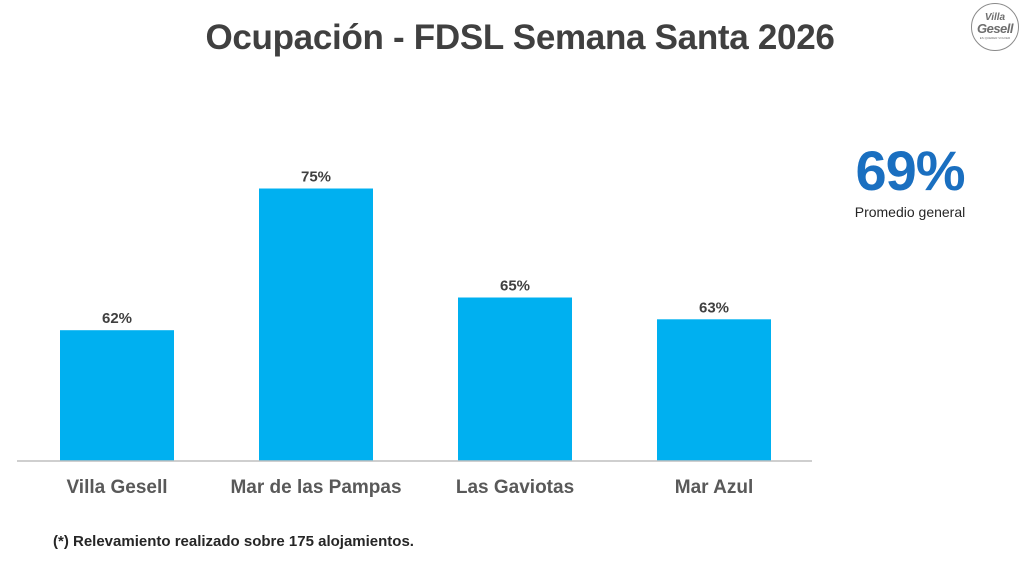 This screenshot has width=1024, height=570. What do you see at coordinates (316, 324) in the screenshot?
I see `bar-mar-de-las-pampas` at bounding box center [316, 324].